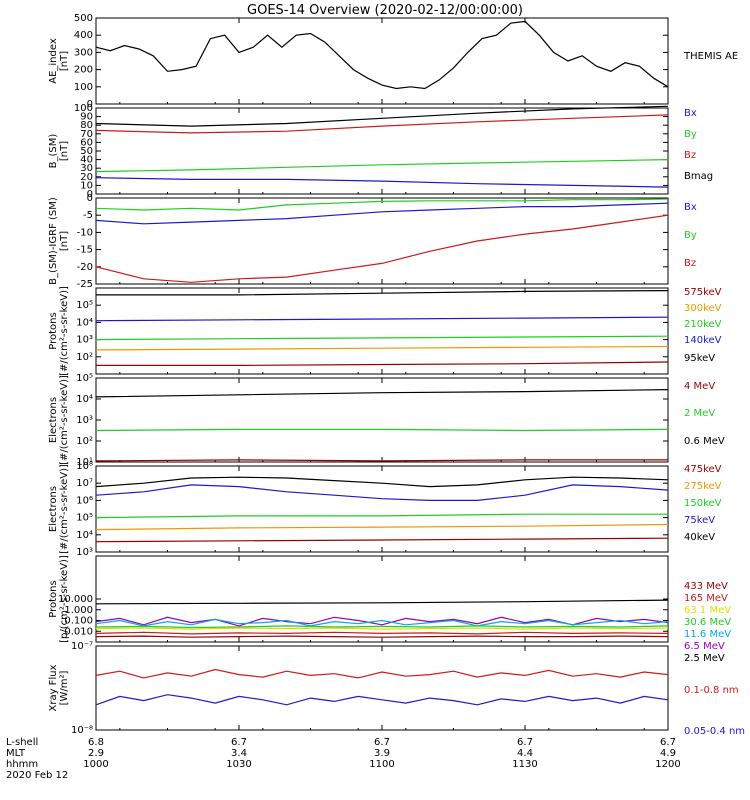 The height and width of the screenshot is (800, 750). What do you see at coordinates (83, 35) in the screenshot?
I see `y-tick-label: 400` at bounding box center [83, 35].